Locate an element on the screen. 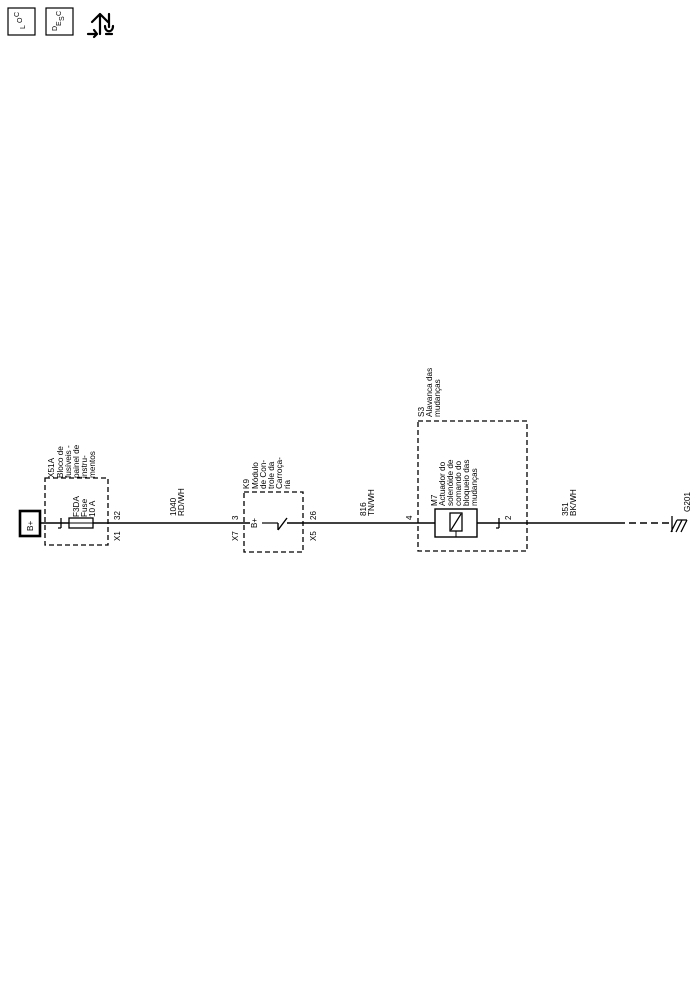  wire2-color: TN/WH is located at coordinates (371, 502).